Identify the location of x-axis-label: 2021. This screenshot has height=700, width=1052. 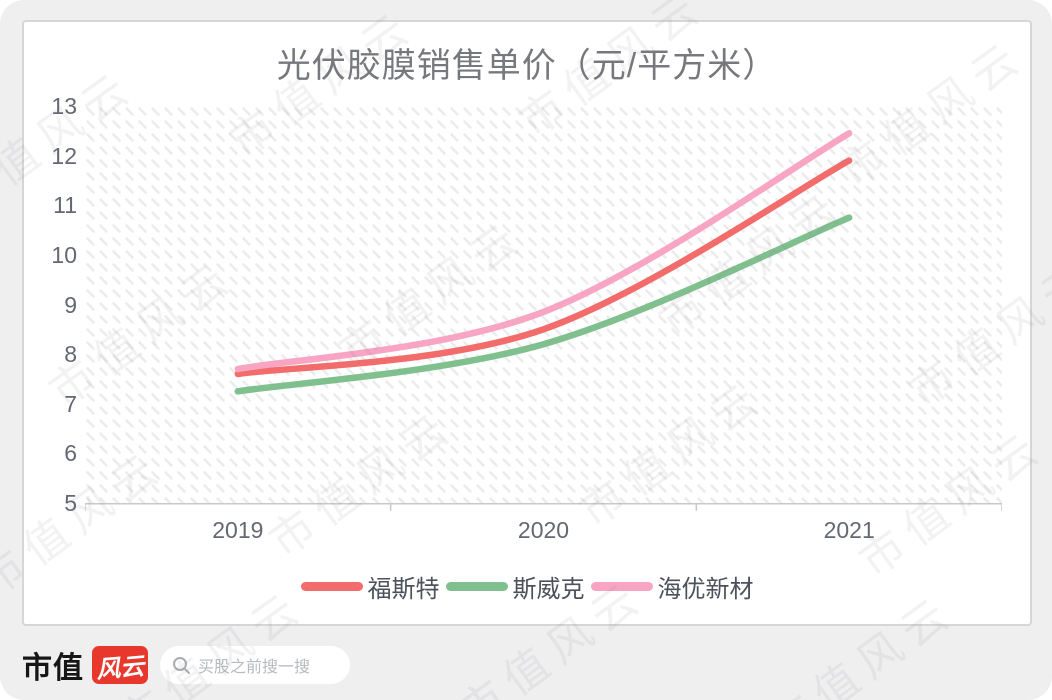
(849, 530).